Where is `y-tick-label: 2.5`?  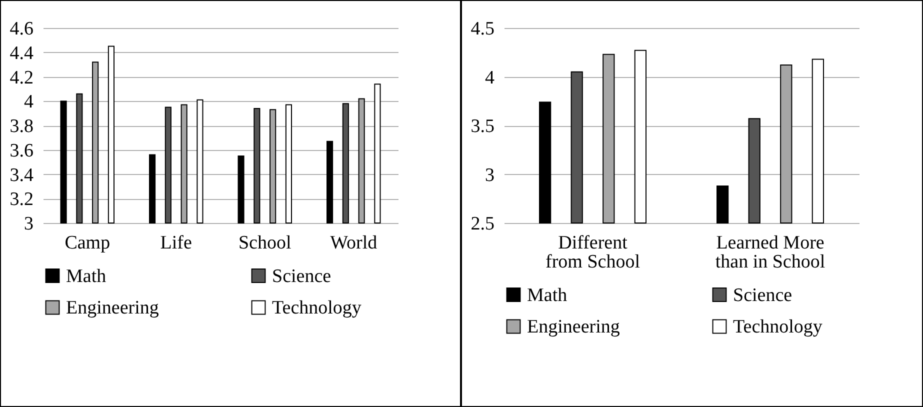
y-tick-label: 2.5 is located at coordinates (482, 224).